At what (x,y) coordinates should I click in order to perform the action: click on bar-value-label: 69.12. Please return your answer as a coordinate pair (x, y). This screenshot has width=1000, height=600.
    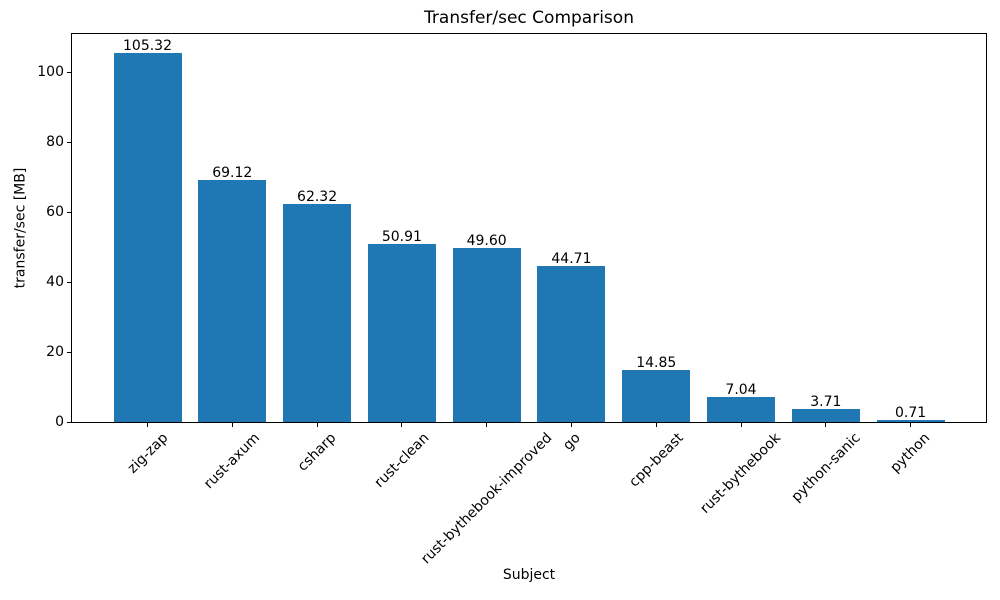
    Looking at the image, I should click on (232, 173).